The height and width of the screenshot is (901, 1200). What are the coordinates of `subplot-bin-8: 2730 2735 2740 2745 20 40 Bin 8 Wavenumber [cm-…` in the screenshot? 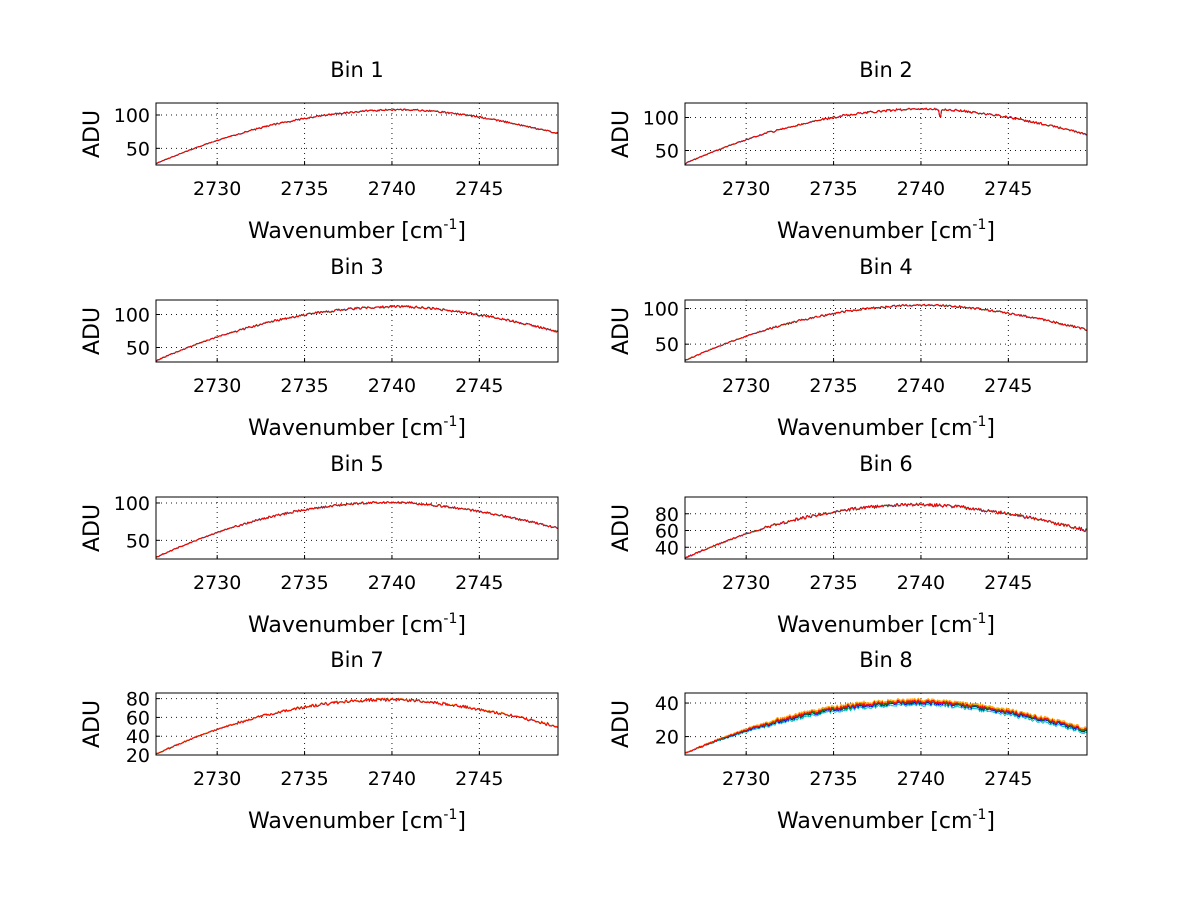 It's located at (848, 741).